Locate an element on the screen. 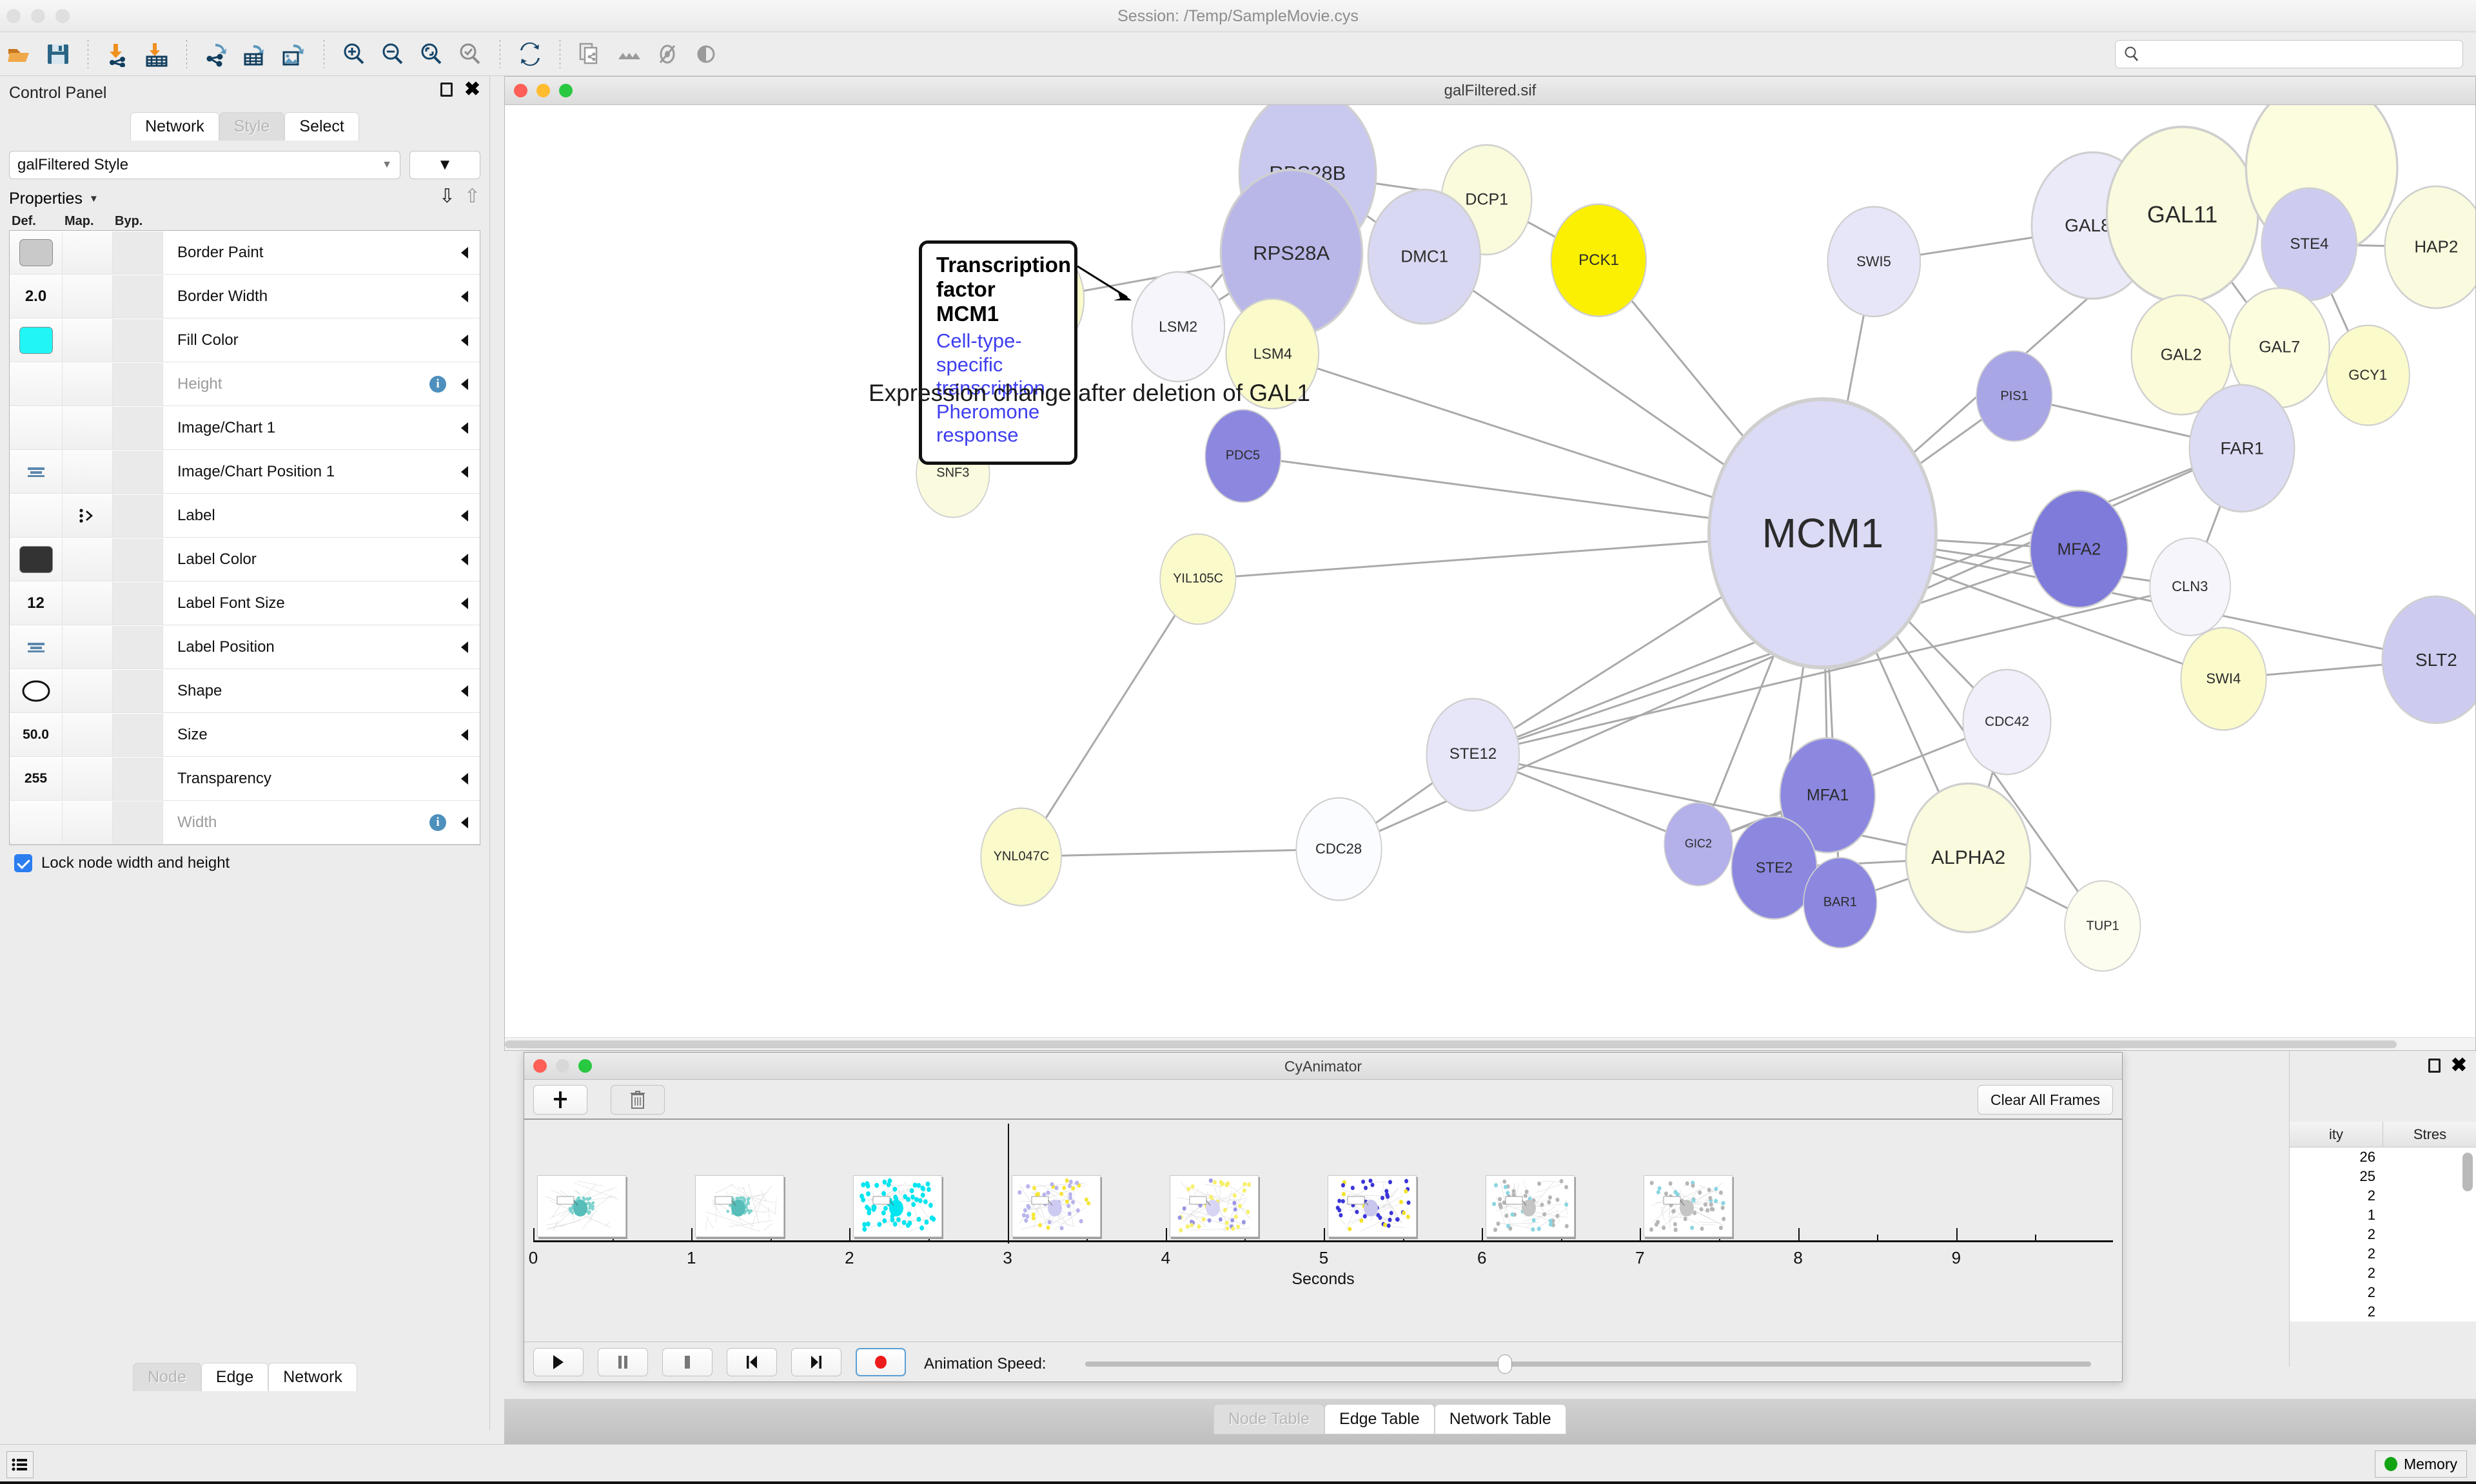 This screenshot has height=1484, width=2476. network-node-dmc1 is located at coordinates (1424, 256).